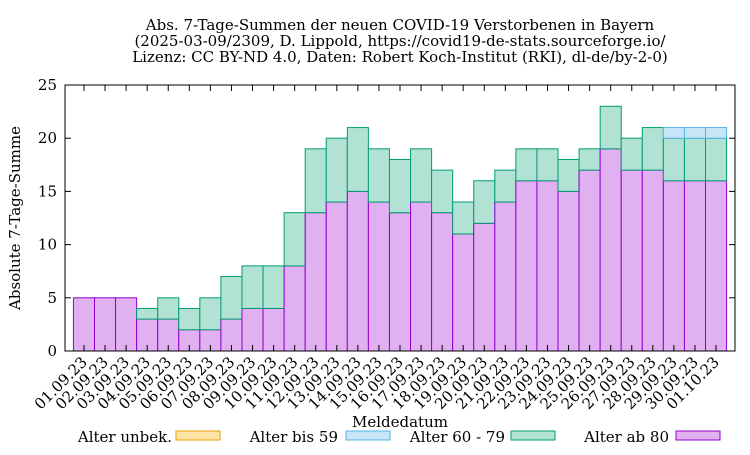 The height and width of the screenshot is (455, 750). I want to click on legend-label: Alter bis 59, so click(293, 437).